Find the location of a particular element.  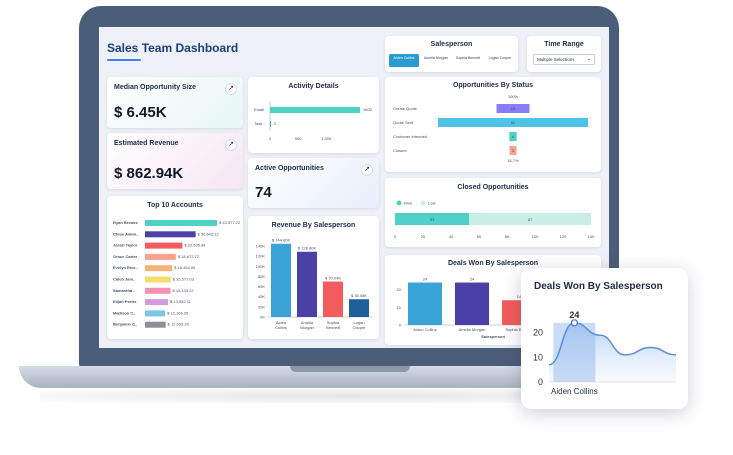

area-fill is located at coordinates (612, 352).